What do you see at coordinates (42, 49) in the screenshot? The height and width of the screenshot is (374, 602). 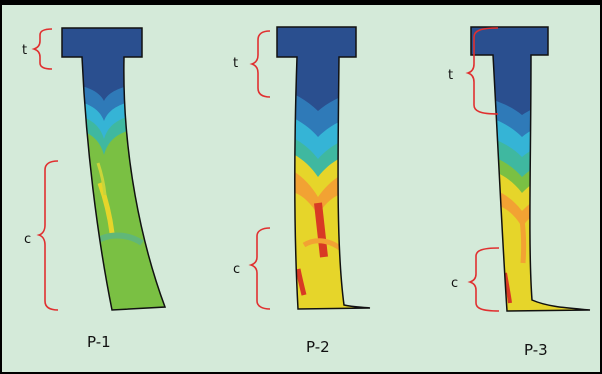 I see `bracket-t-p1` at bounding box center [42, 49].